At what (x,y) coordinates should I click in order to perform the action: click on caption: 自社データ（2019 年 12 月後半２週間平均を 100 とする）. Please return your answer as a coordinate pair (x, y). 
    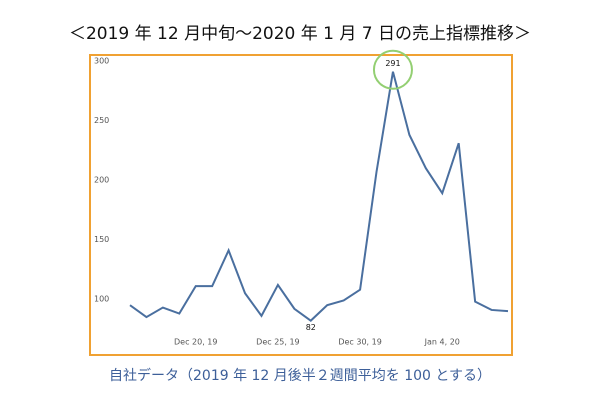
    Looking at the image, I should click on (300, 375).